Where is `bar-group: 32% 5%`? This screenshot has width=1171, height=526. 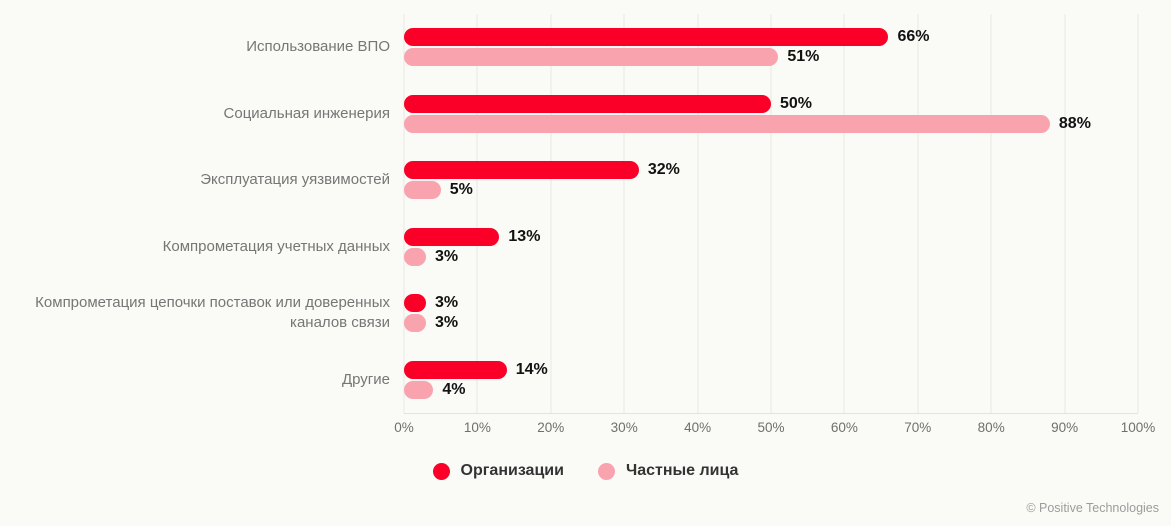
bar-group: 32% 5% is located at coordinates (771, 180).